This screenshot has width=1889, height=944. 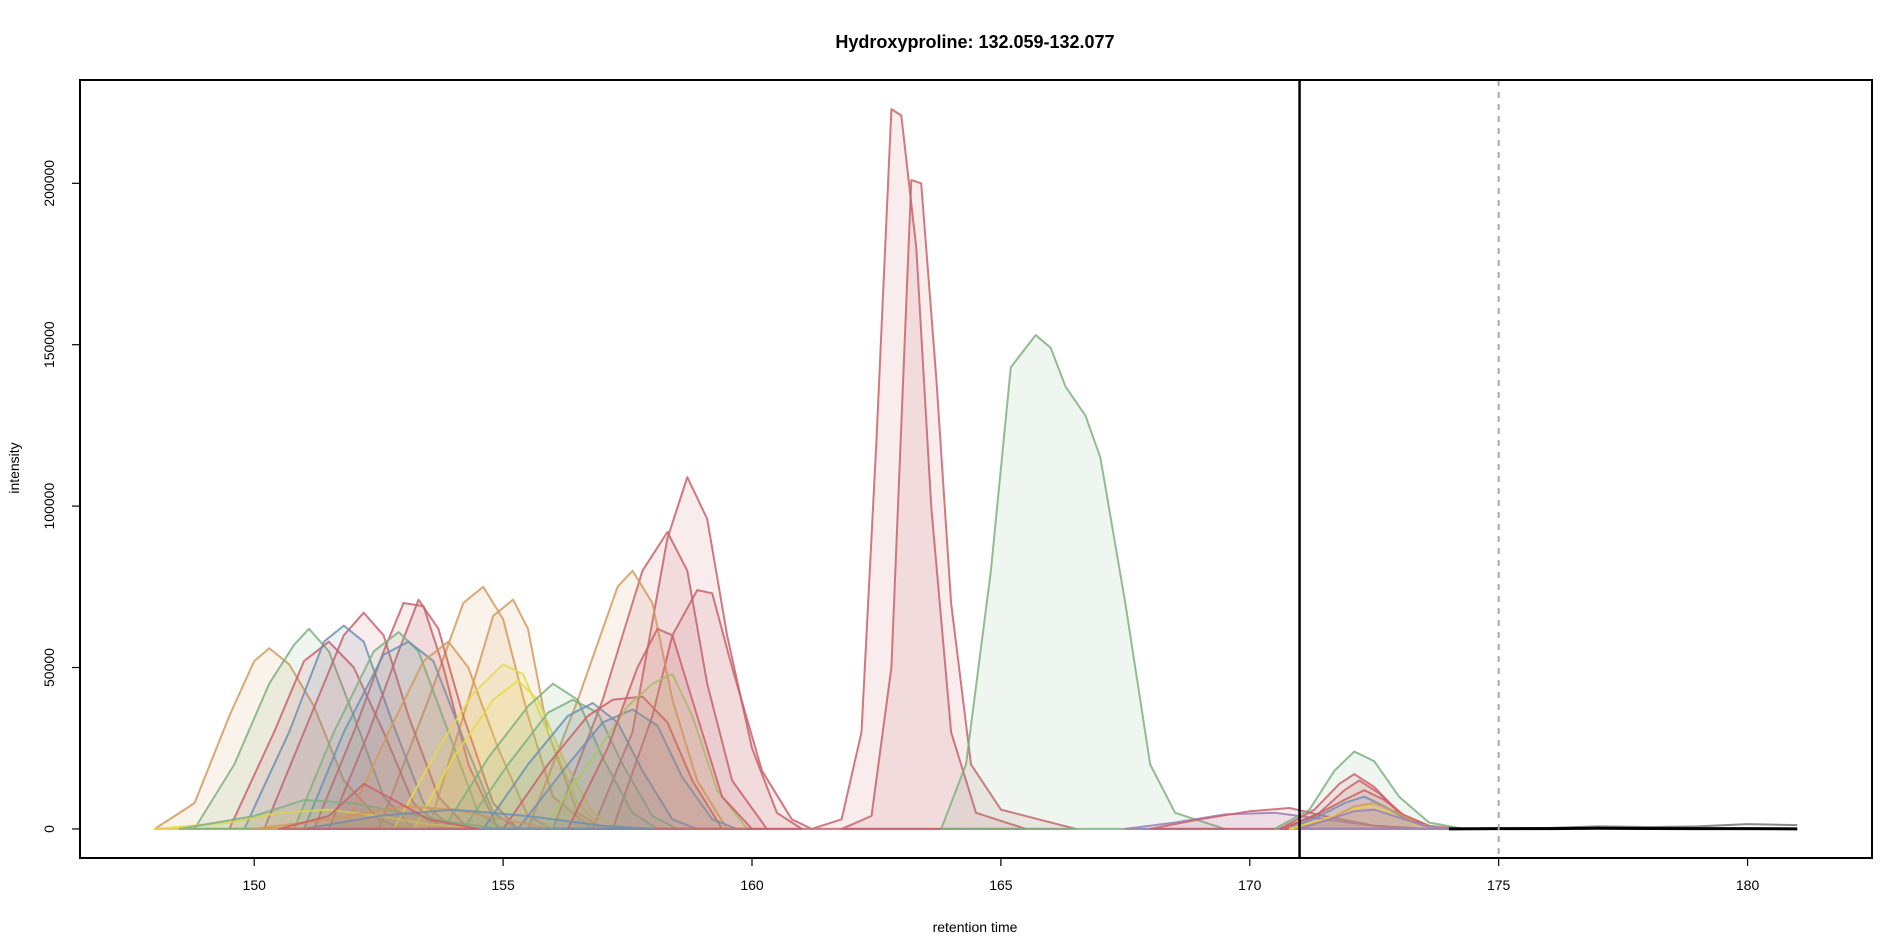 I want to click on reference-lines, so click(x=1399, y=469).